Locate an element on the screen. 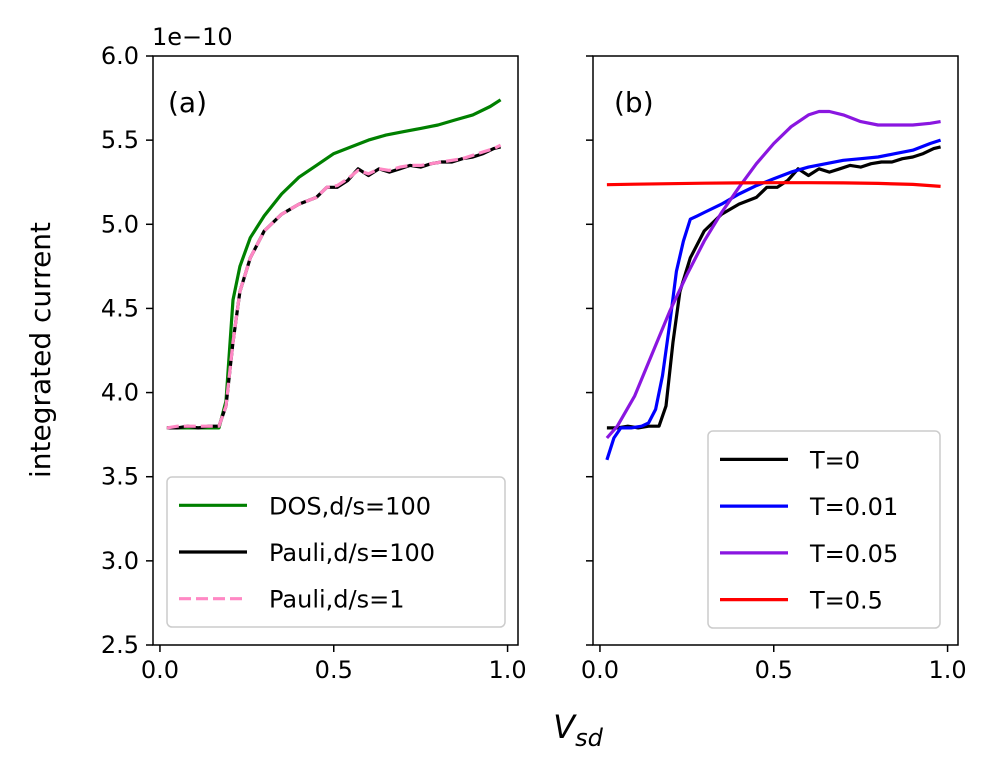 Image resolution: width=996 pixels, height=775 pixels. y-scale-label: 1e−10 is located at coordinates (192, 37).